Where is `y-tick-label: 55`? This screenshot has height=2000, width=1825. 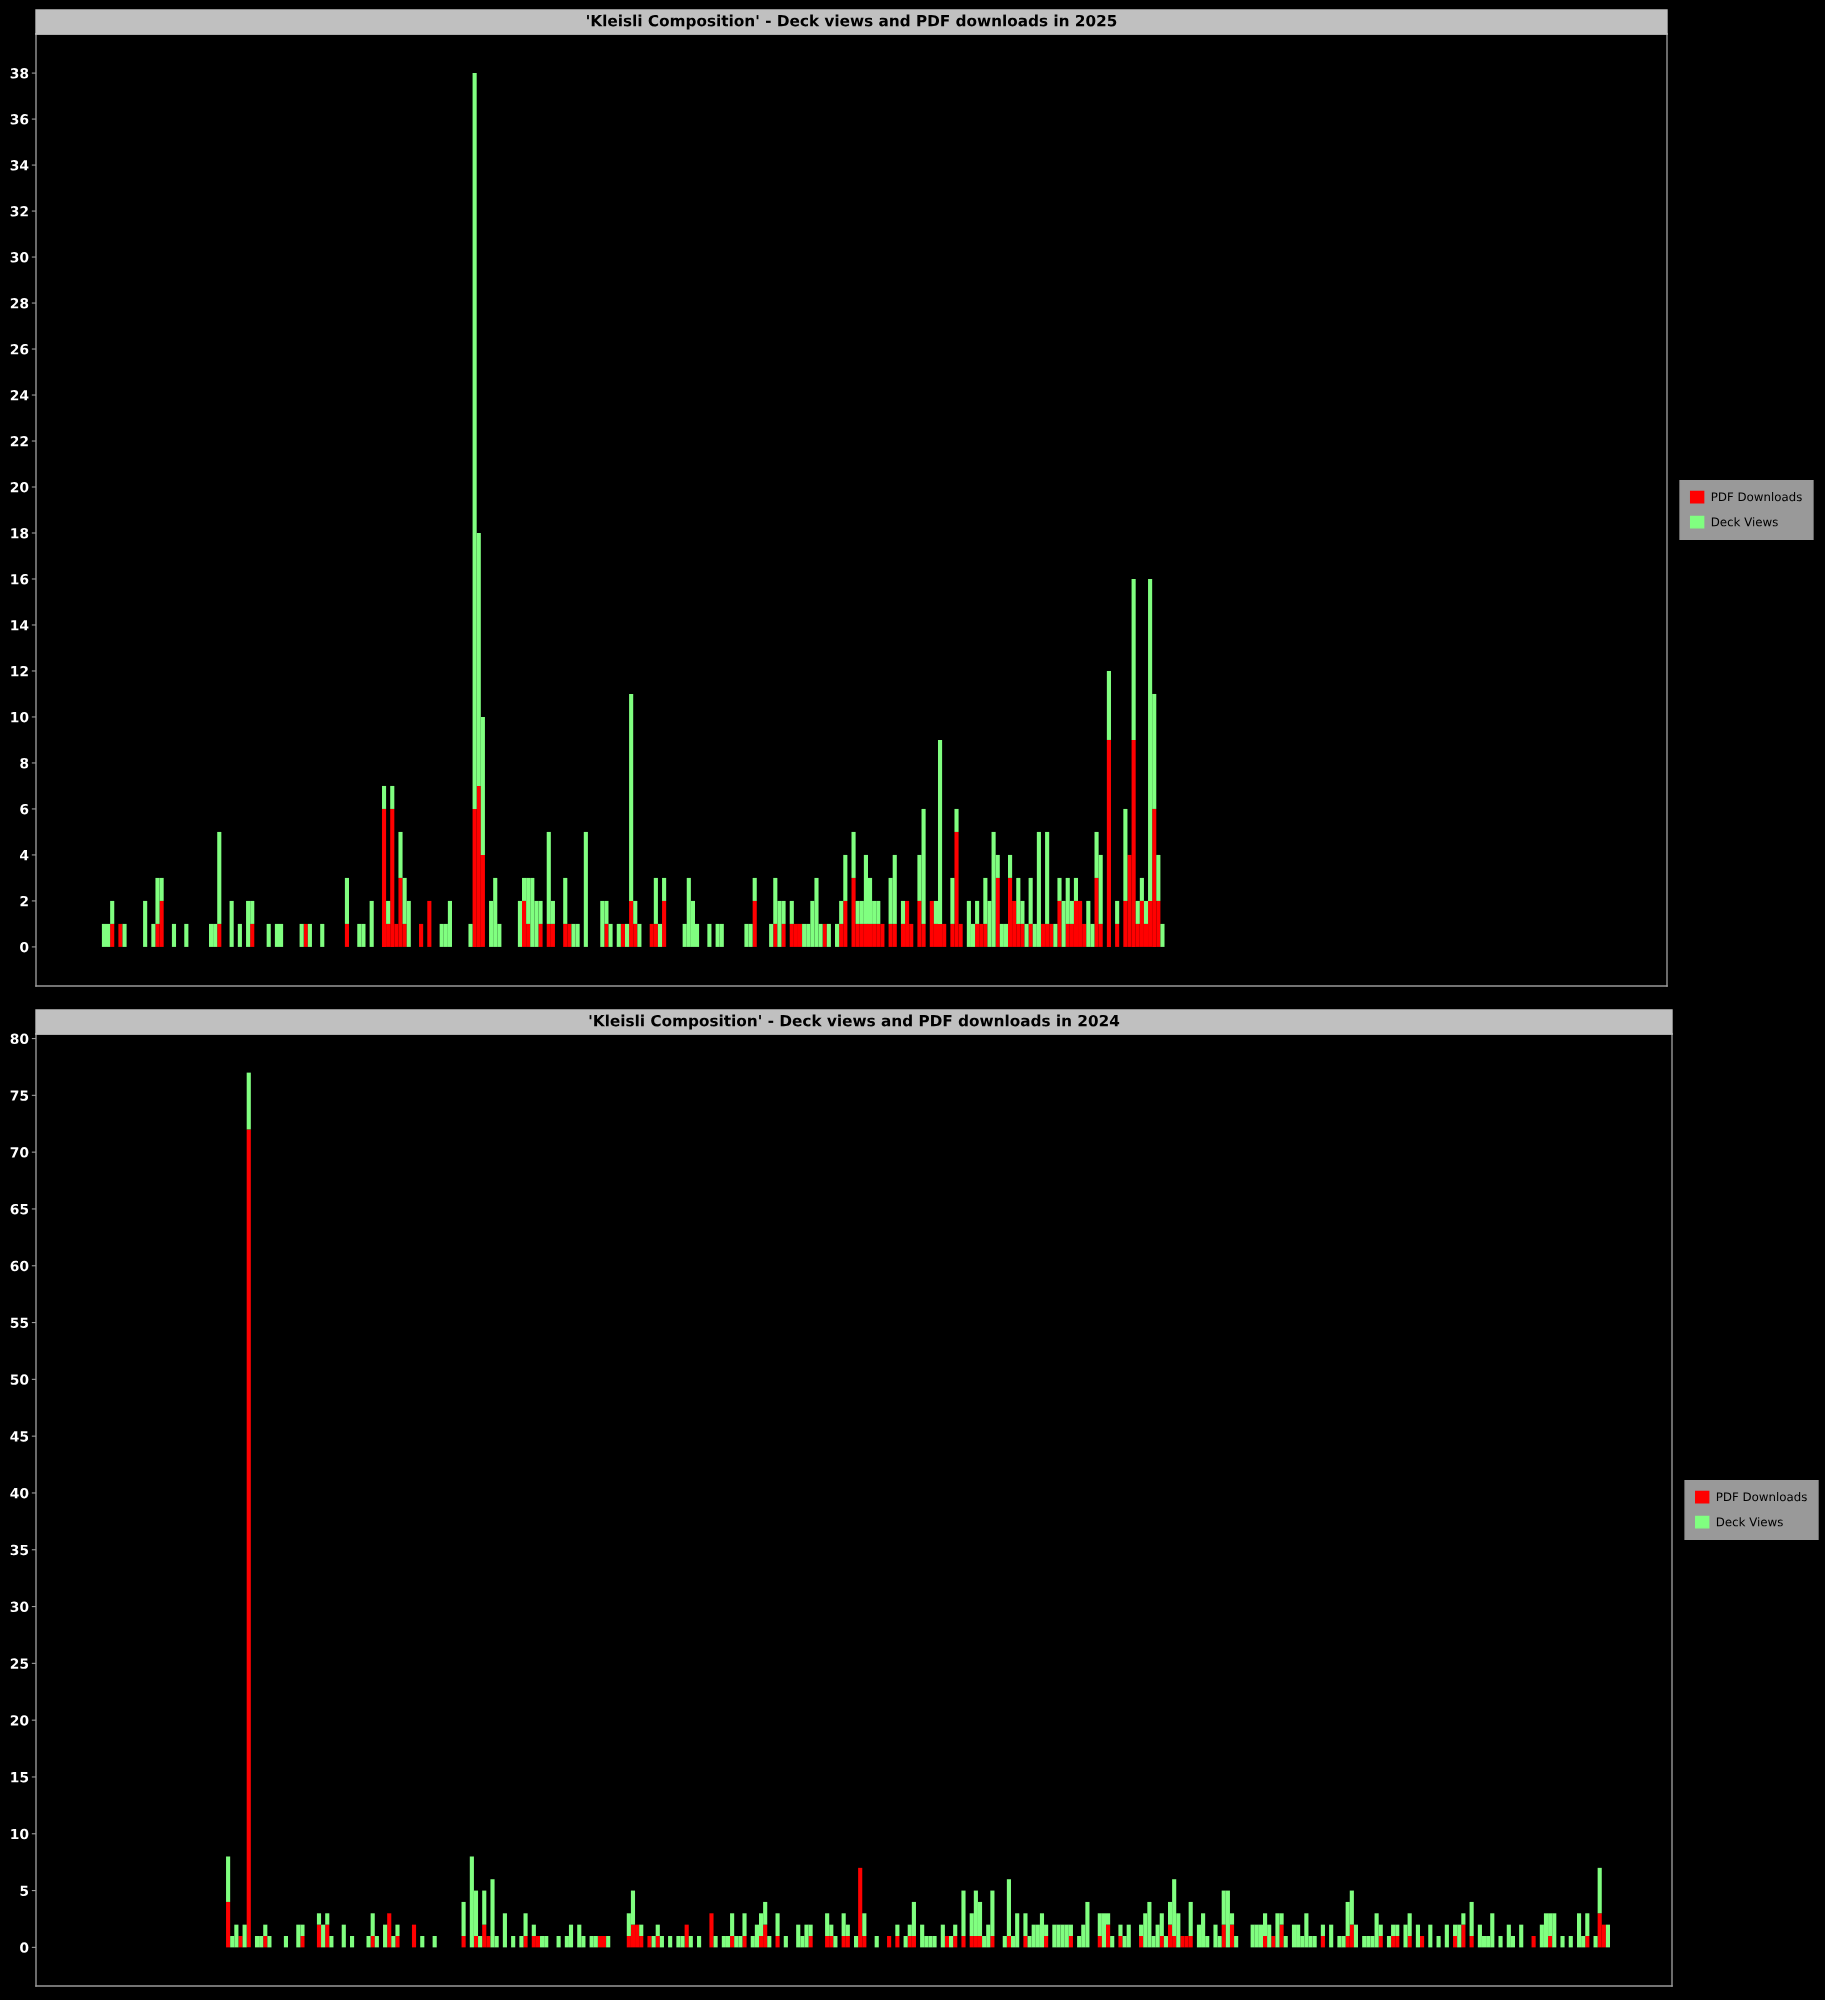
y-tick-label: 55 is located at coordinates (19, 1323).